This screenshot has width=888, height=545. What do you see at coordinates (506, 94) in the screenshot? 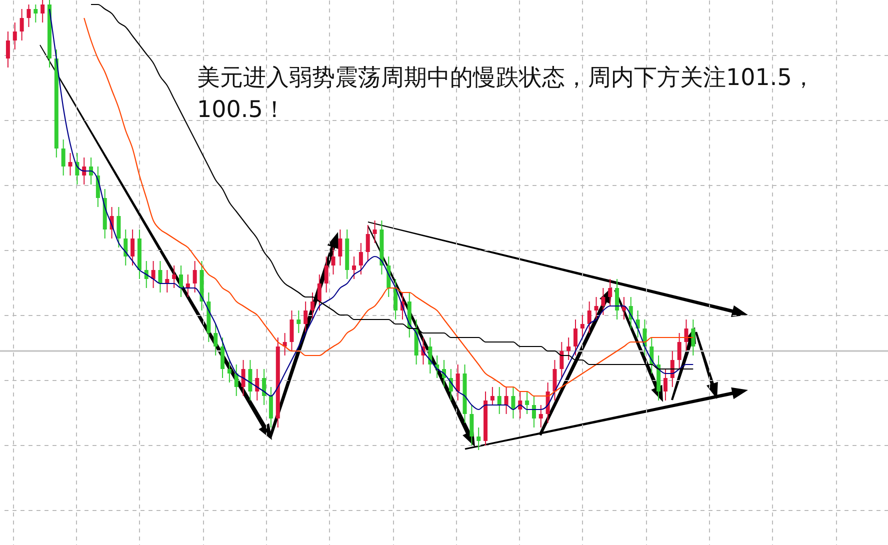
I see `annotation: 美元进入弱势震荡周期中的慢跌状态，周内下方关注101.5，100.5！` at bounding box center [506, 94].